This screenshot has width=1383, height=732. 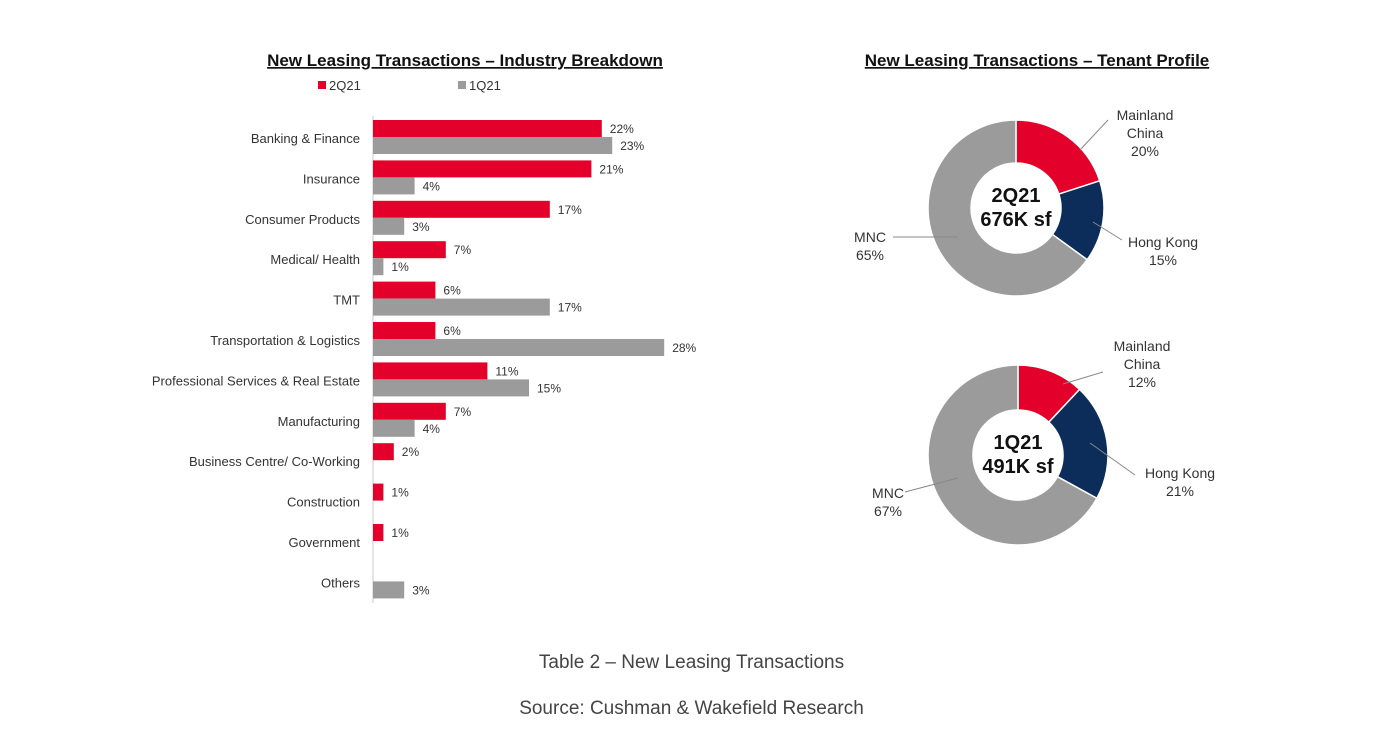 I want to click on donut-slice-value: 21%, so click(x=1180, y=491).